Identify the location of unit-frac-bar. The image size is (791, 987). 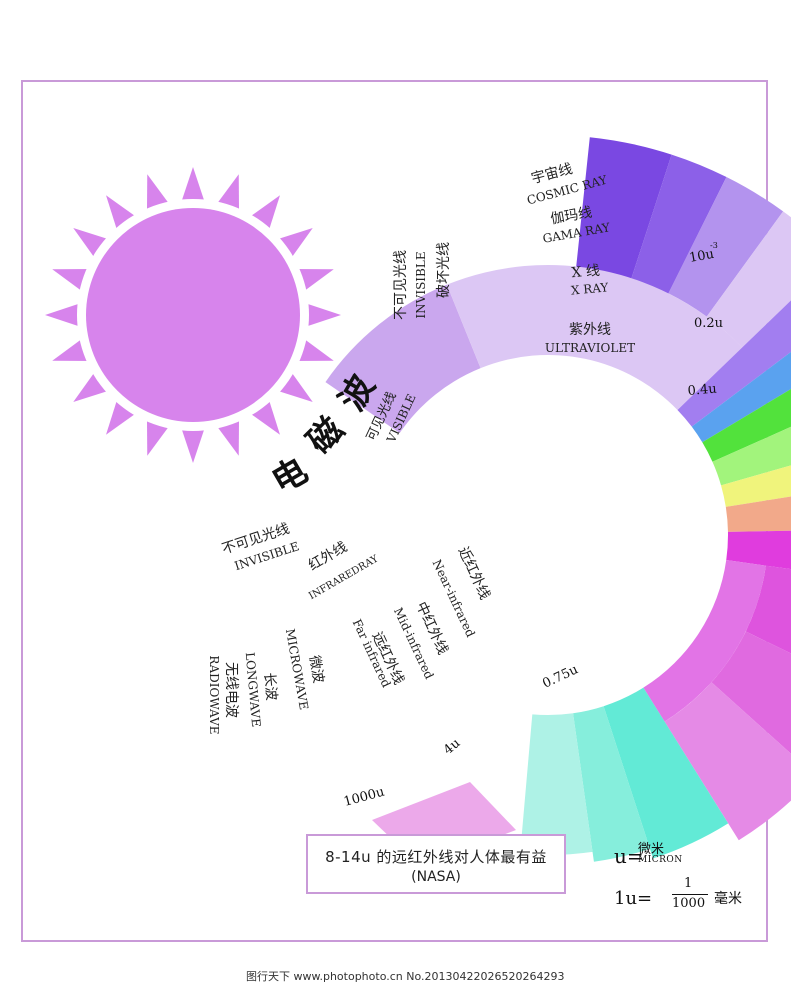
(690, 894).